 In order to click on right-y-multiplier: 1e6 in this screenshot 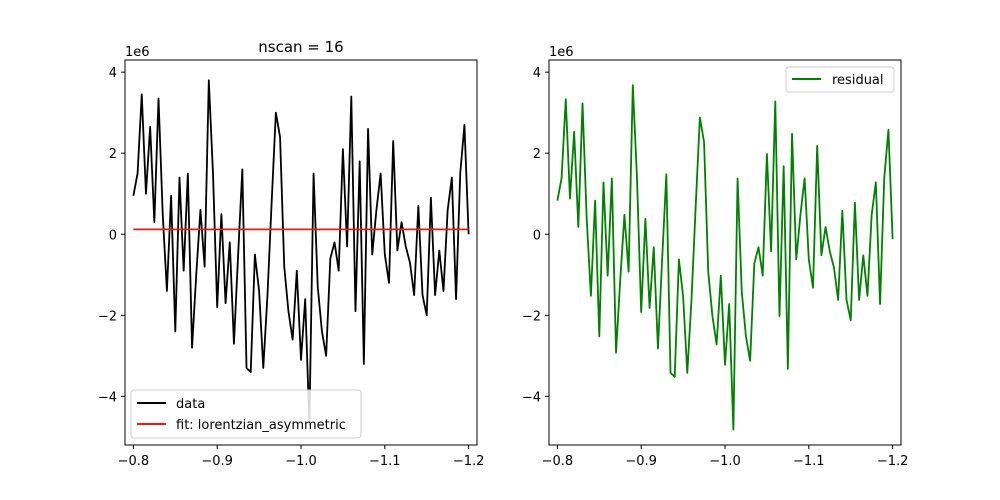, I will do `click(561, 52)`.